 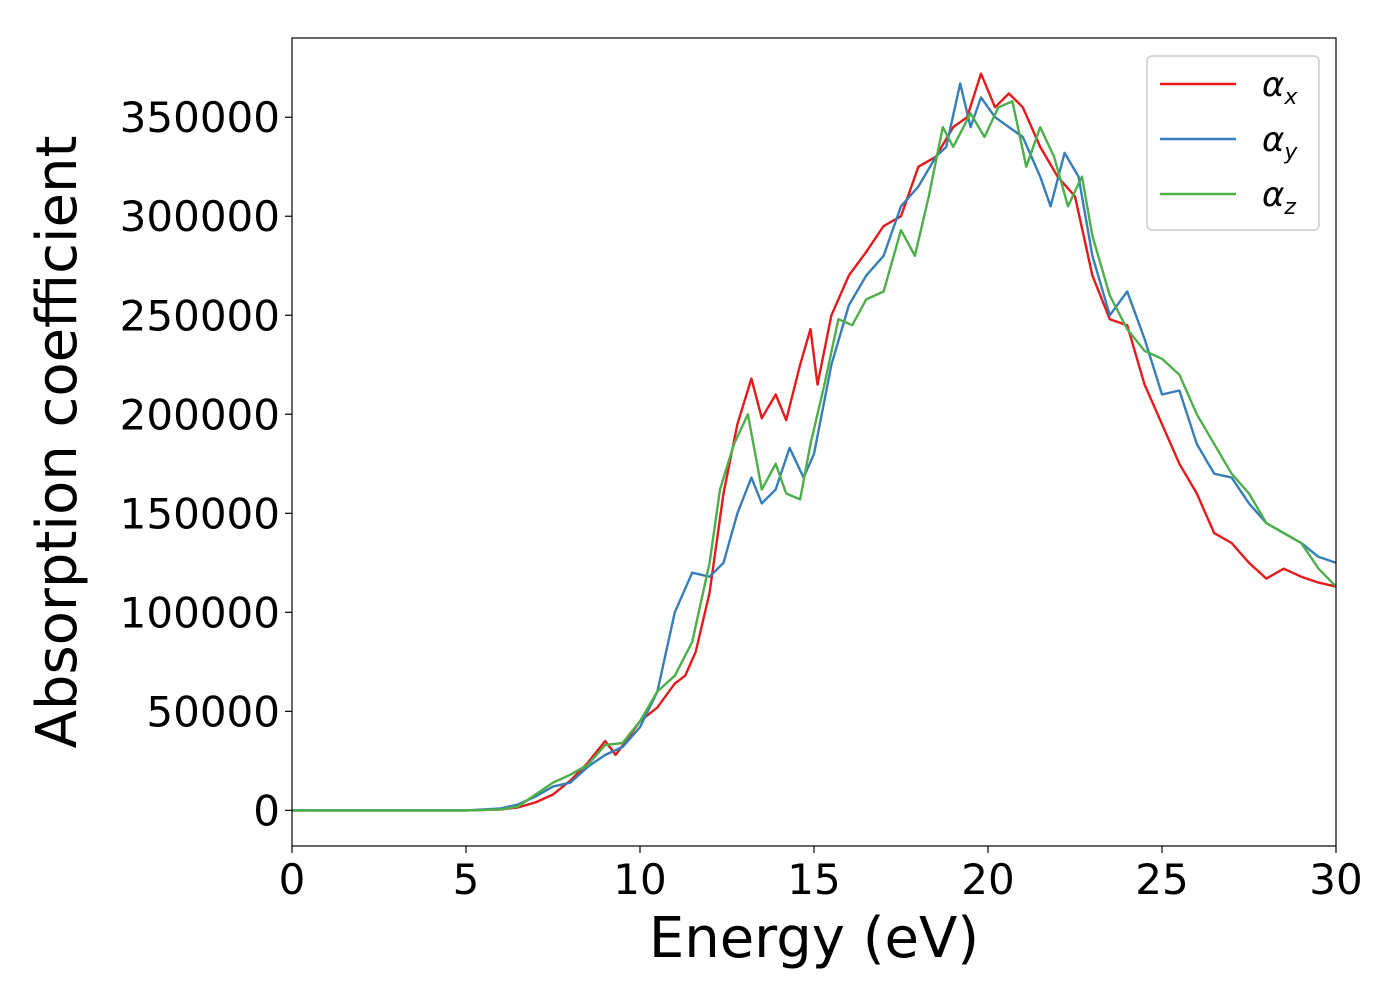 I want to click on x-tick-label: 25, so click(x=1161, y=879).